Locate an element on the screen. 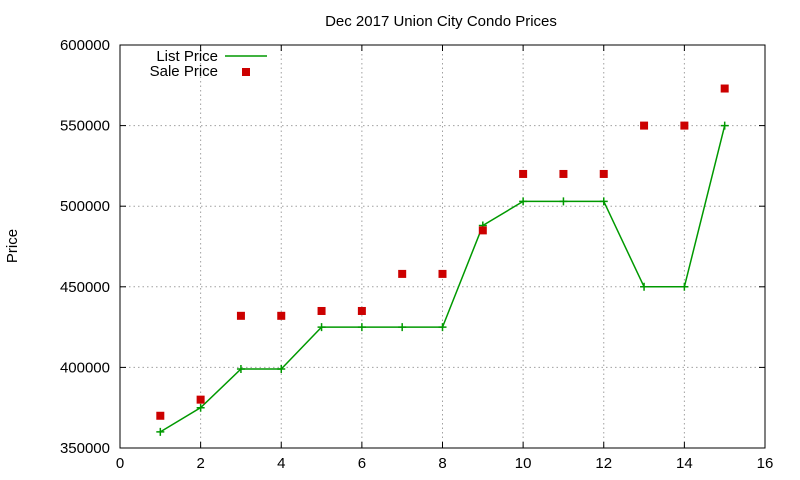 The image size is (800, 480). y-tick-label: 600000 is located at coordinates (85, 45).